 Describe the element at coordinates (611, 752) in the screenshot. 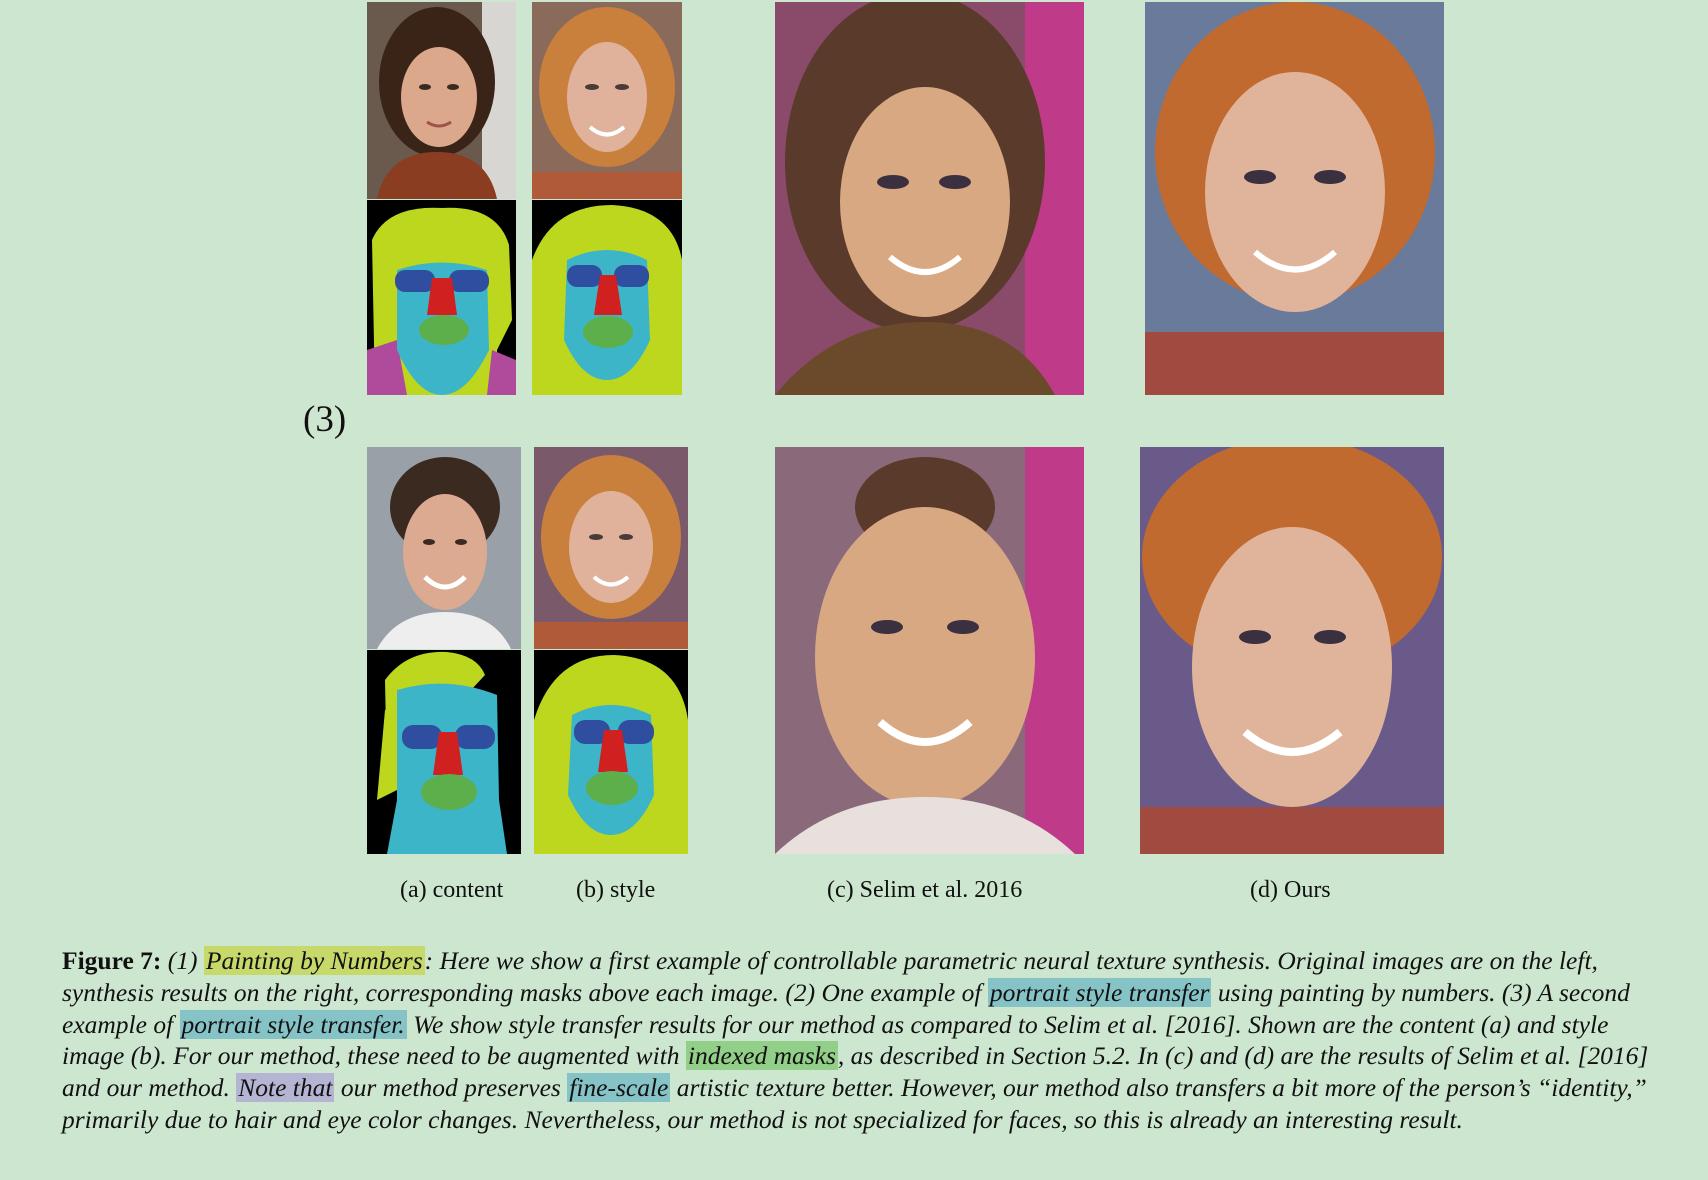

I see `style-mask-bottom` at that location.